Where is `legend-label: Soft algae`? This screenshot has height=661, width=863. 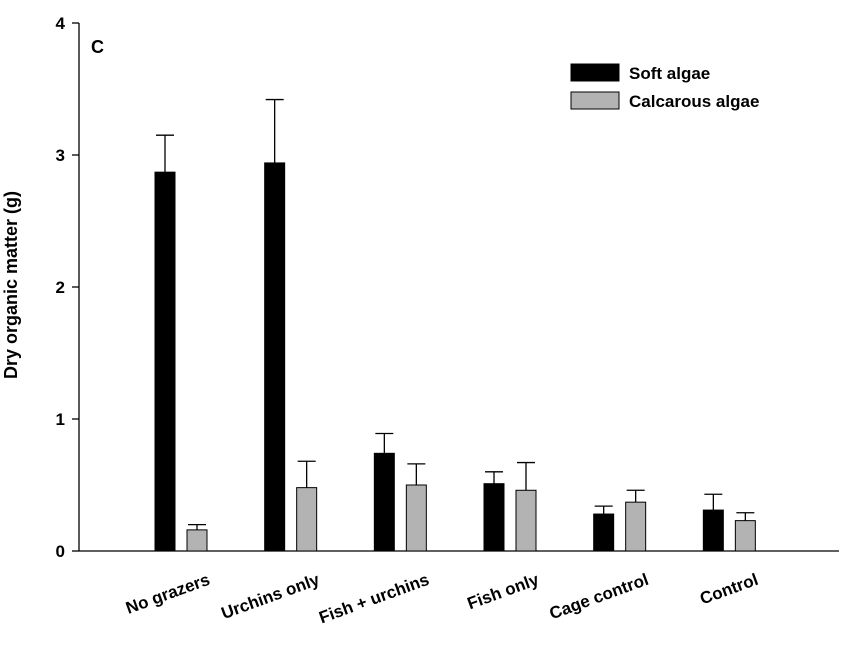 legend-label: Soft algae is located at coordinates (669, 73).